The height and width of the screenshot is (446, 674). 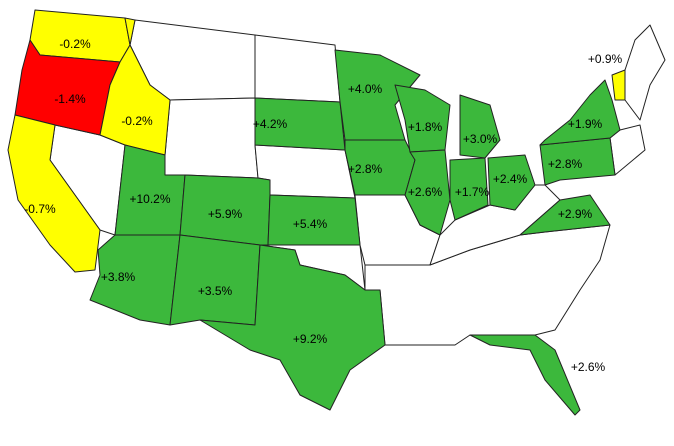 I want to click on state-label: +3.0%, so click(x=480, y=139).